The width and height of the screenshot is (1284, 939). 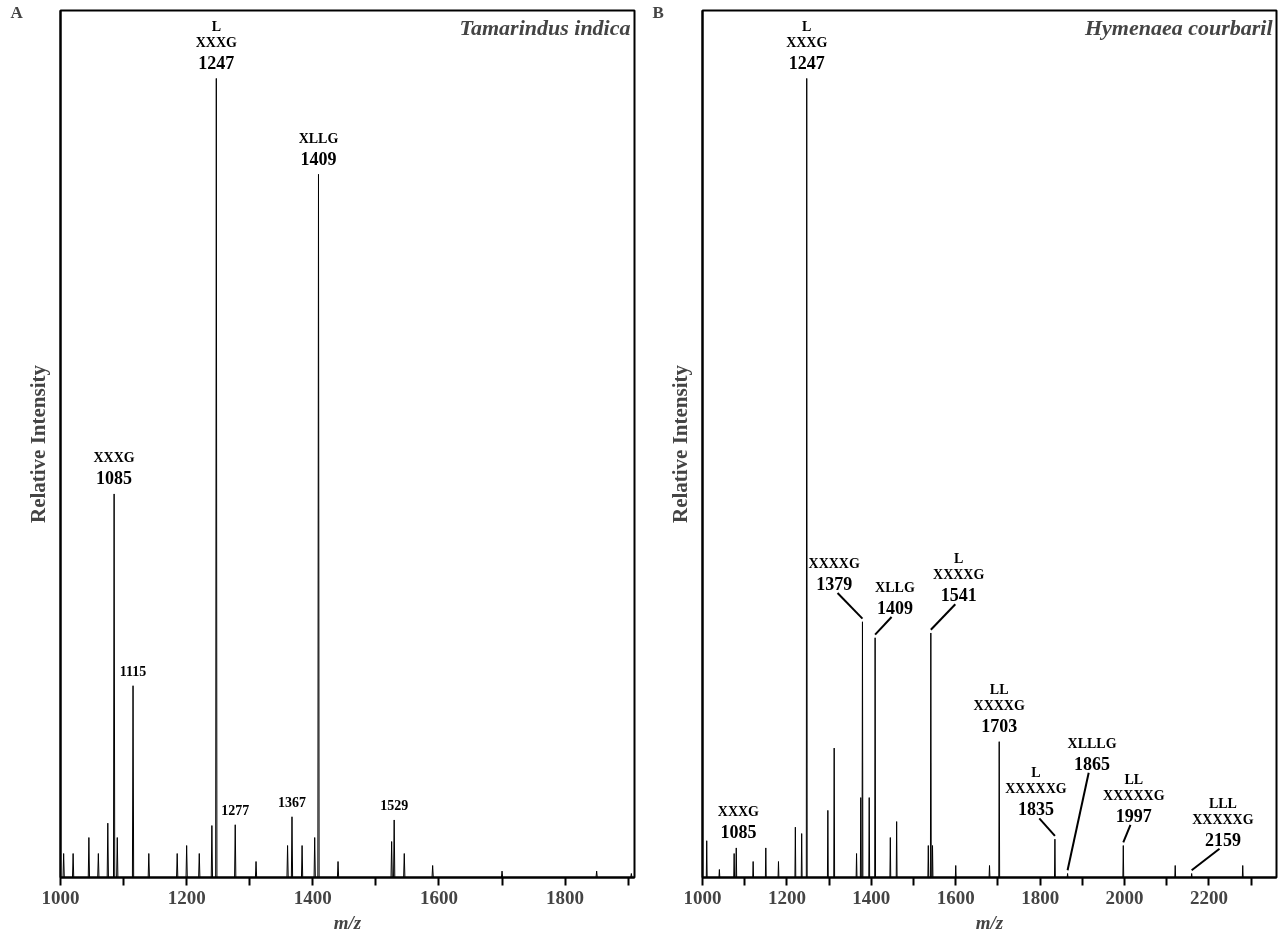 What do you see at coordinates (1134, 798) in the screenshot?
I see `annotation: LL XXXXXG 1997` at bounding box center [1134, 798].